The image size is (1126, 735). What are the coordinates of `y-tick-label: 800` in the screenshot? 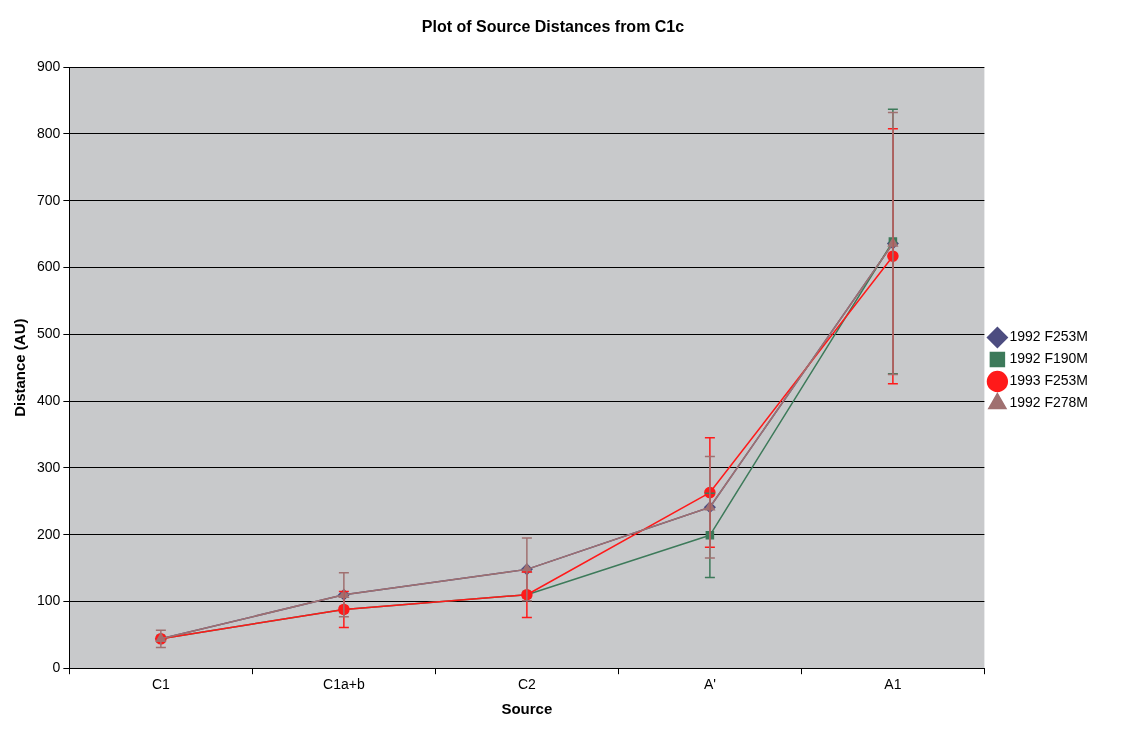 It's located at (49, 132).